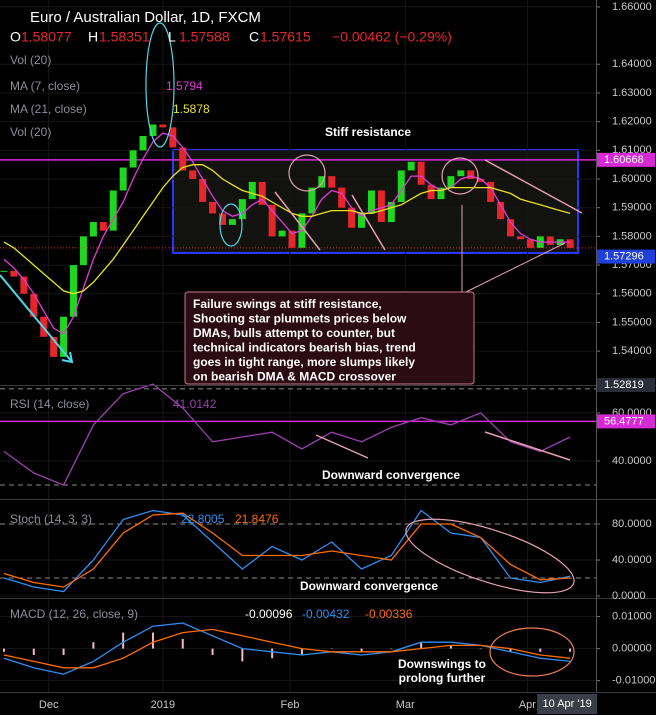  Describe the element at coordinates (391, 475) in the screenshot. I see `annotation: Downward convergence` at that location.